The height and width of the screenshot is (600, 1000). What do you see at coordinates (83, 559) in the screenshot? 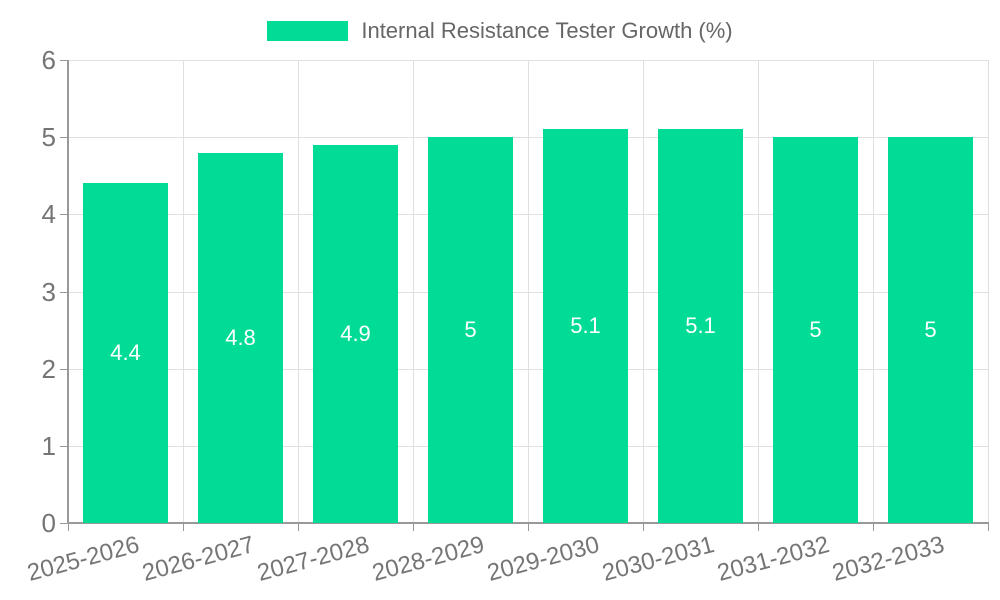
I see `x-tick-label: 2025-2026` at bounding box center [83, 559].